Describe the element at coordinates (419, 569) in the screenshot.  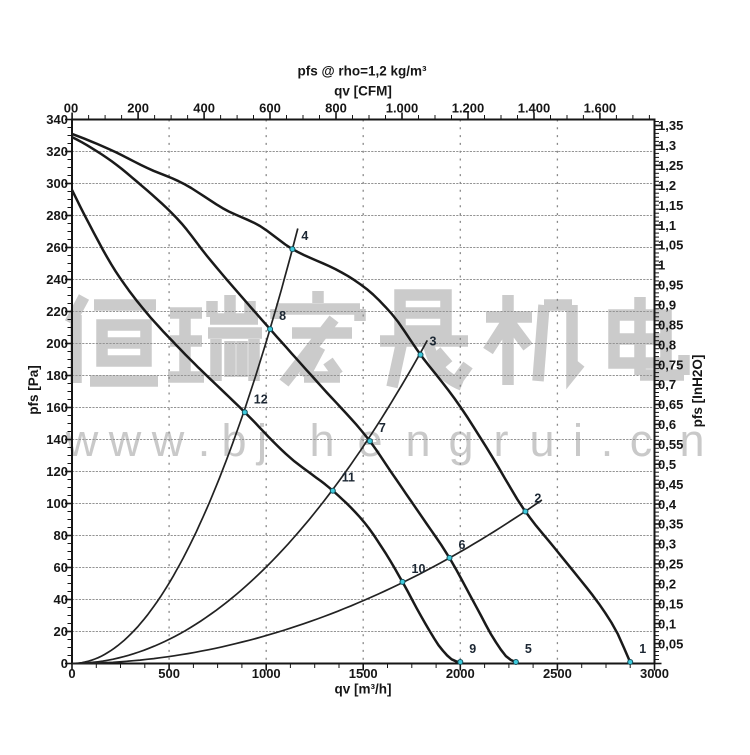
I see `svg-text: 10` at that location.